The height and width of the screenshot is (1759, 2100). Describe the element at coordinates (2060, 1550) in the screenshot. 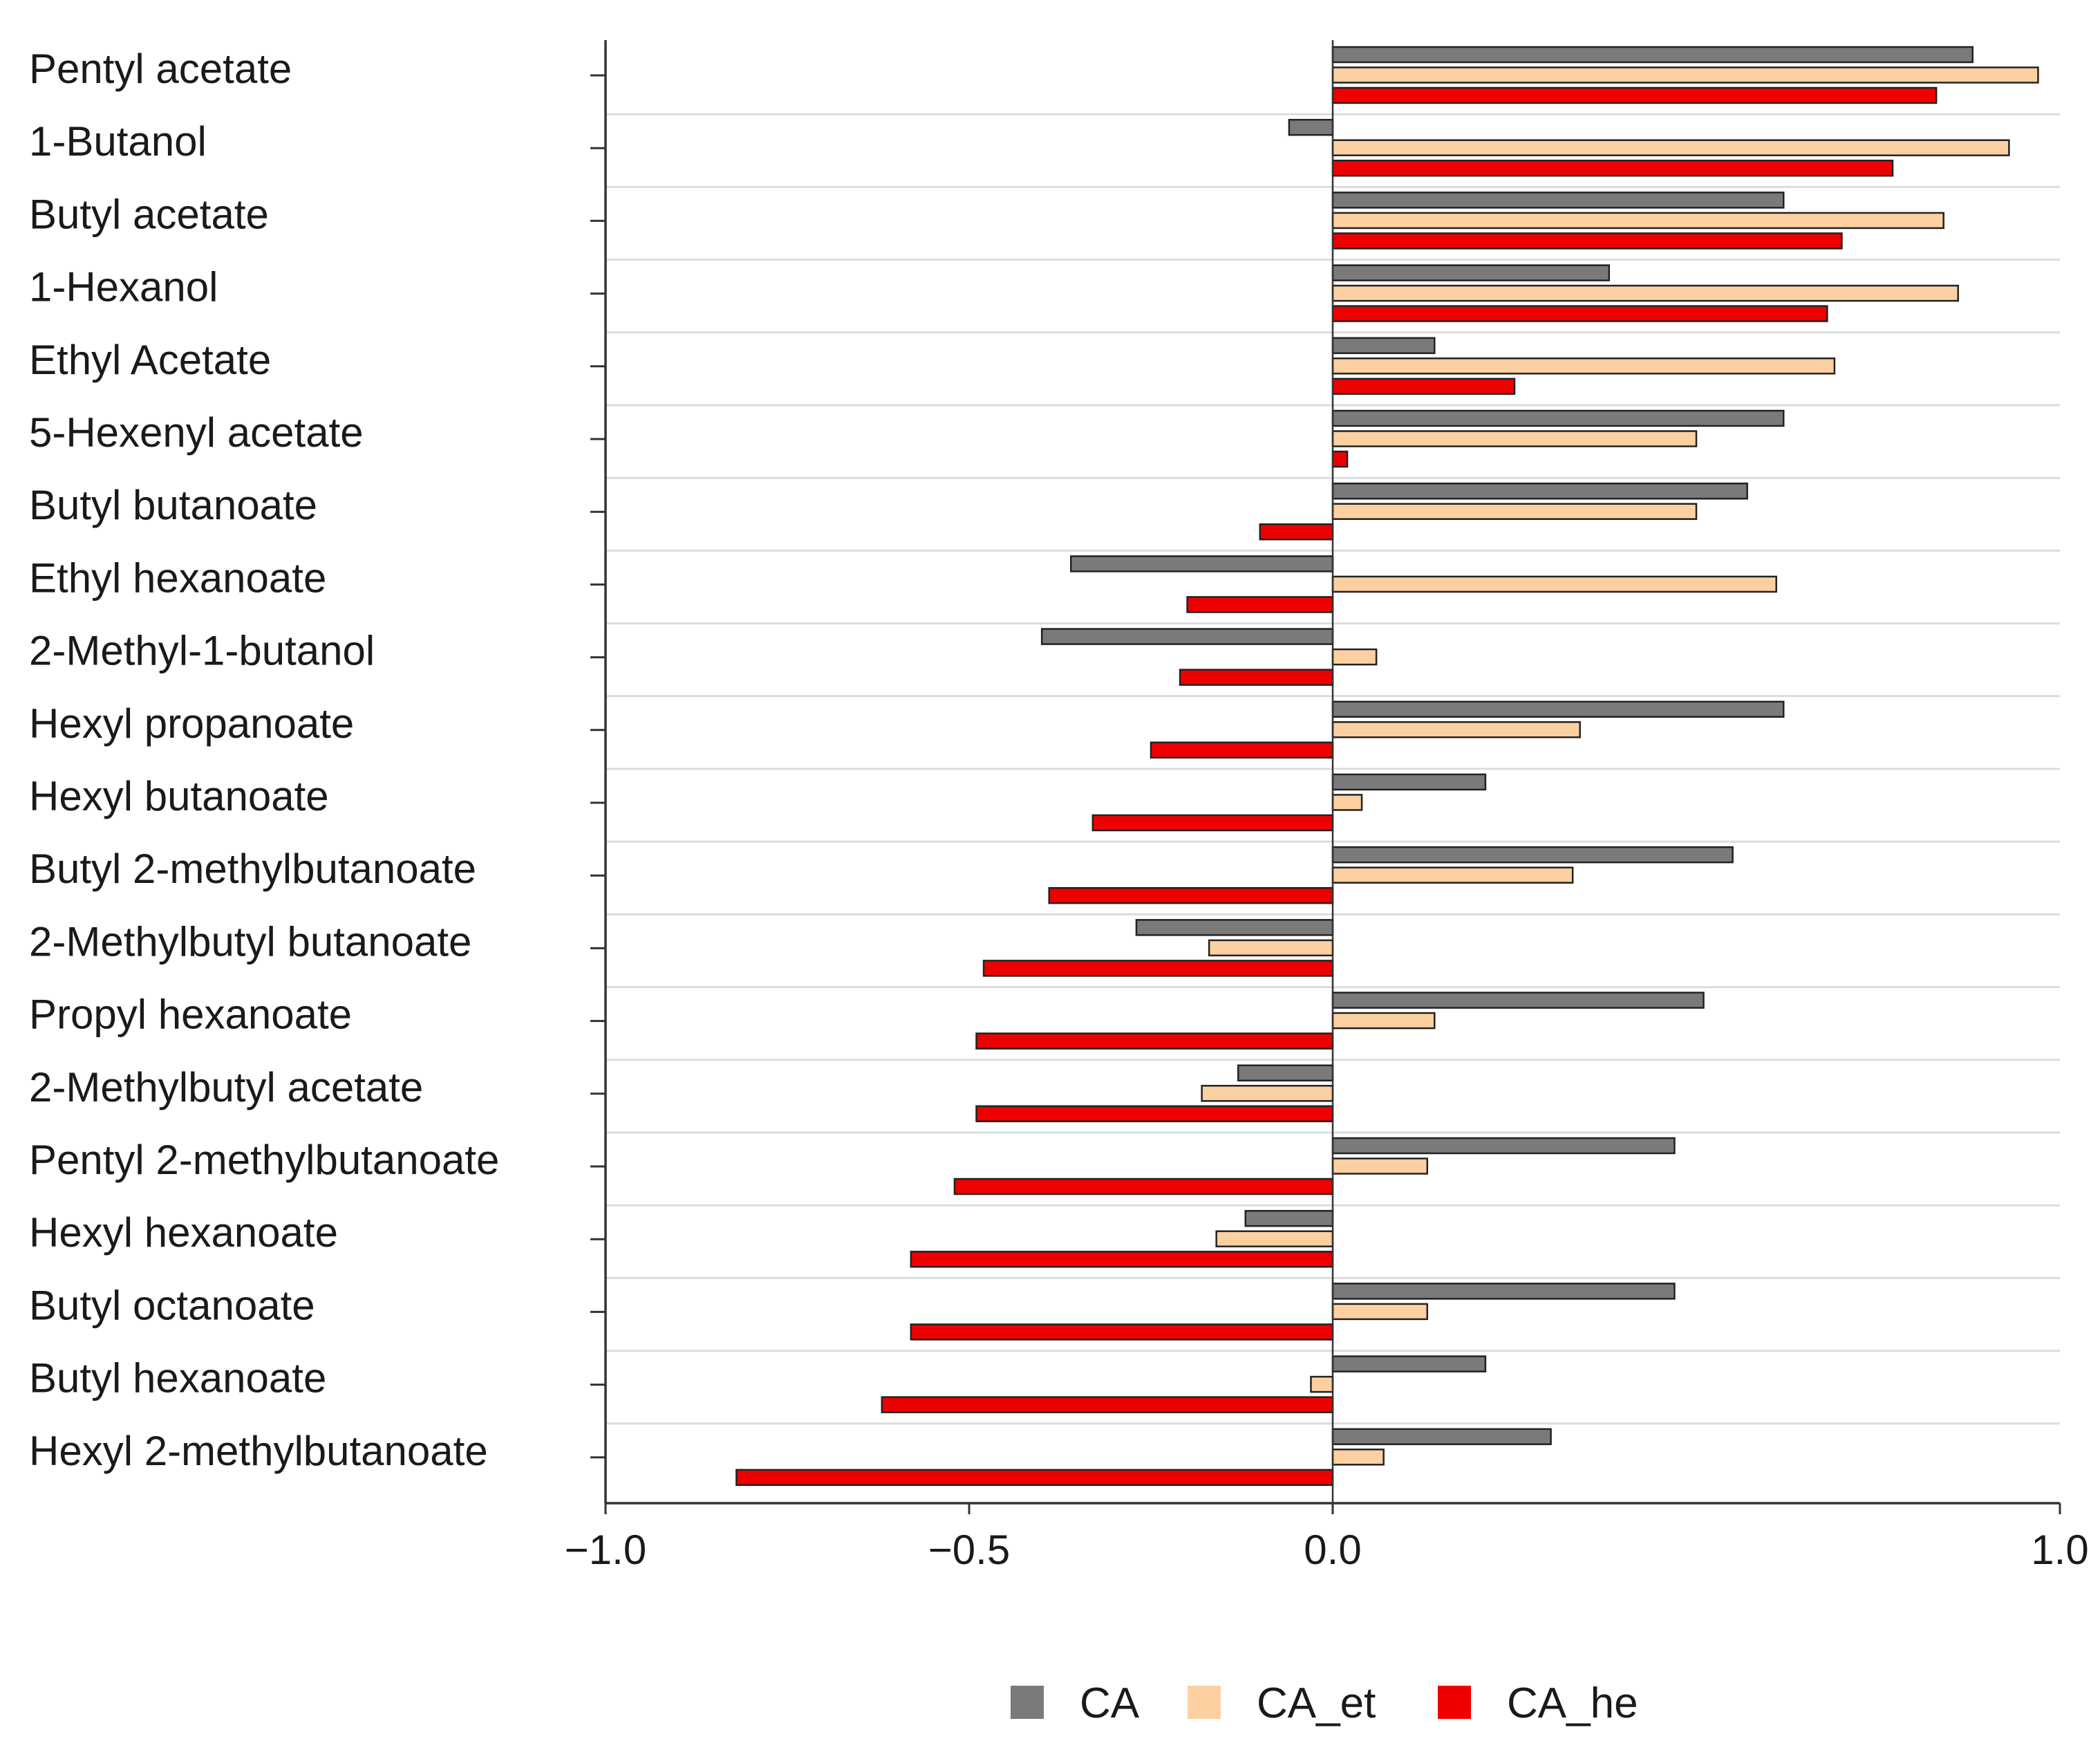

I see `x-tick-label: 1.0` at that location.